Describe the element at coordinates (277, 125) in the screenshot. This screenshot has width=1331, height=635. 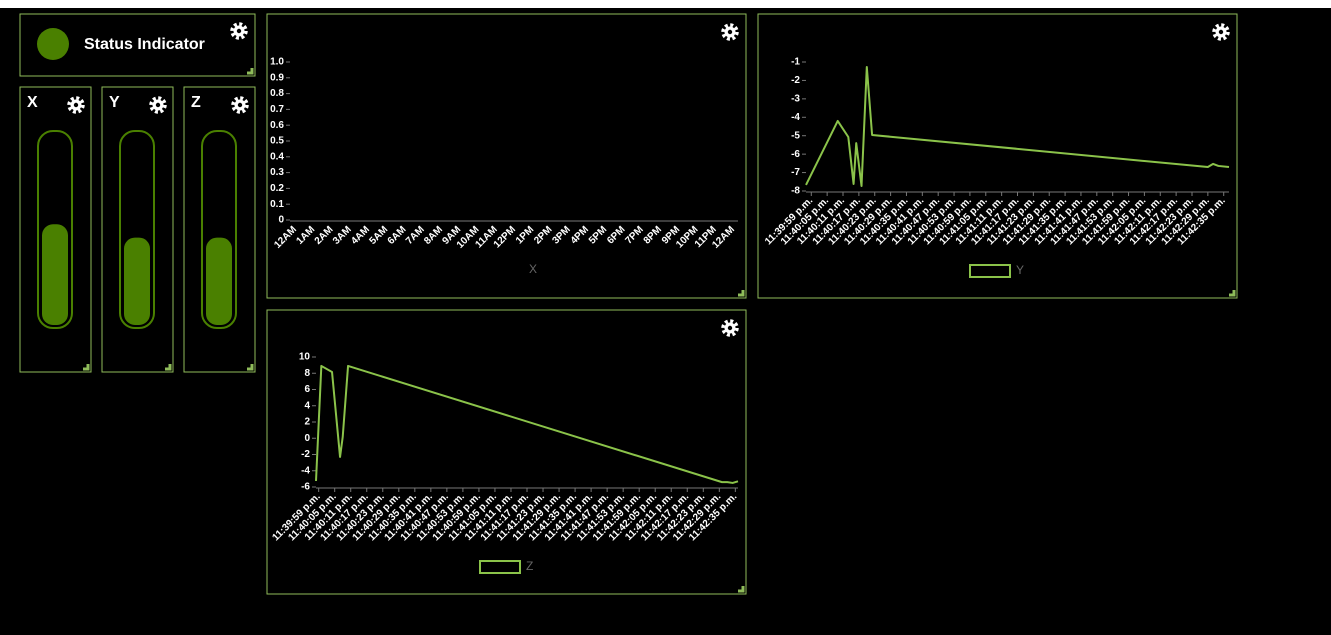
I see `y-tick-label: 0.6` at that location.